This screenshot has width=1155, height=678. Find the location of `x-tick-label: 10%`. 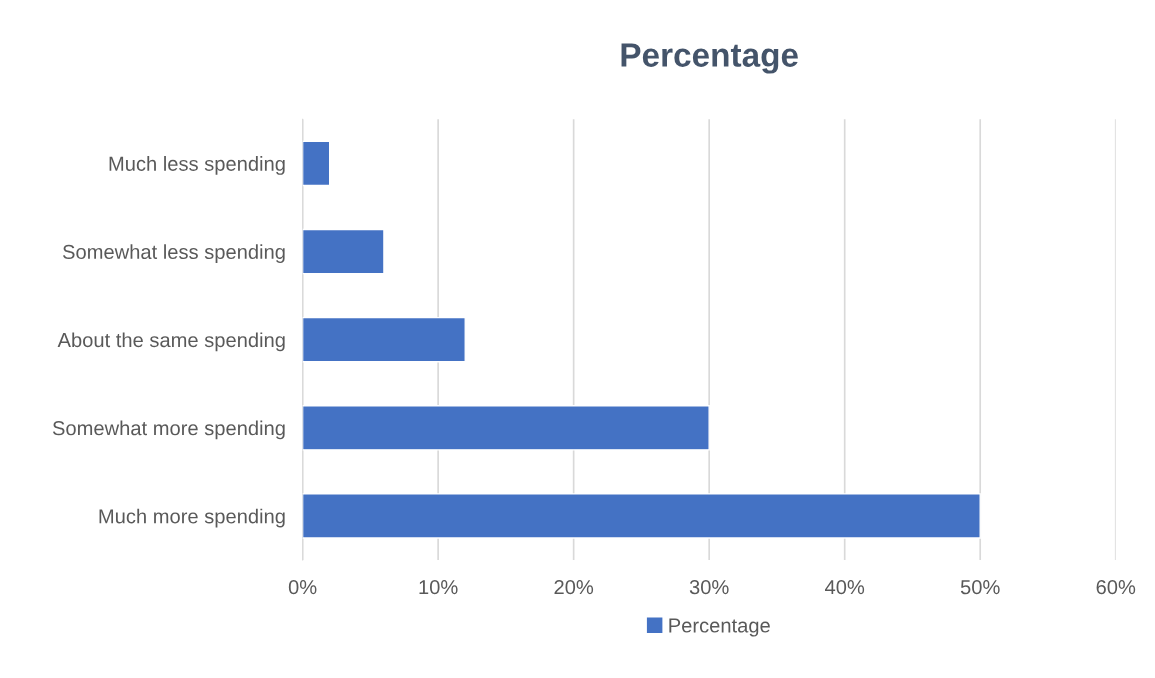

x-tick-label: 10% is located at coordinates (438, 587).